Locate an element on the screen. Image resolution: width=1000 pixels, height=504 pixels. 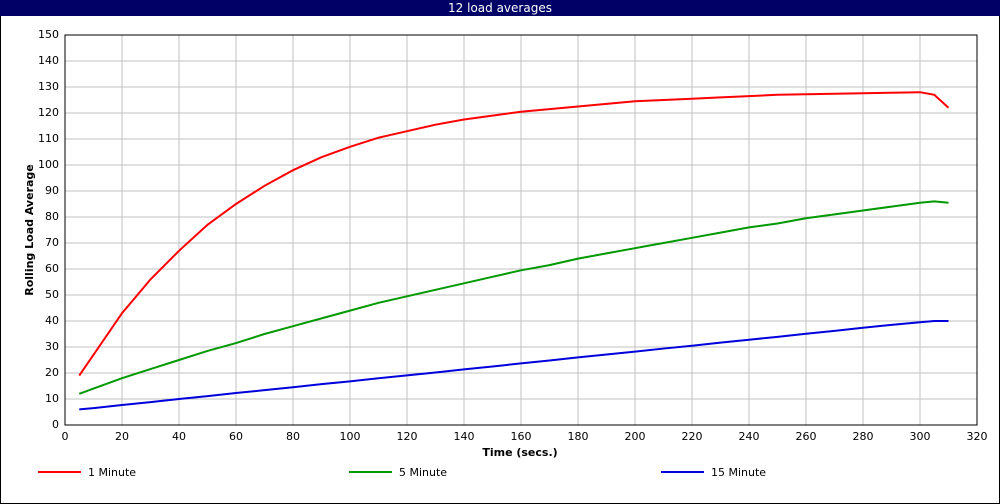
chart-title: 12 load averages is located at coordinates (500, 8).